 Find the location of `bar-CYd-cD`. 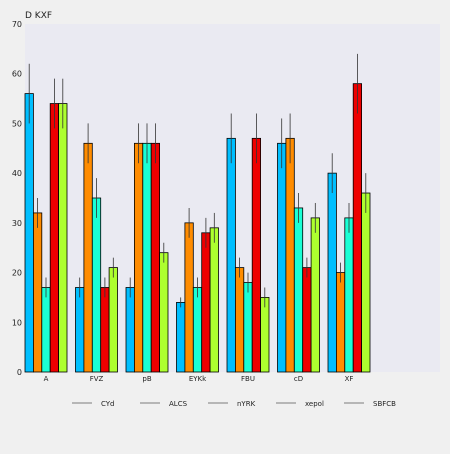

bar-CYd-cD is located at coordinates (282, 257).